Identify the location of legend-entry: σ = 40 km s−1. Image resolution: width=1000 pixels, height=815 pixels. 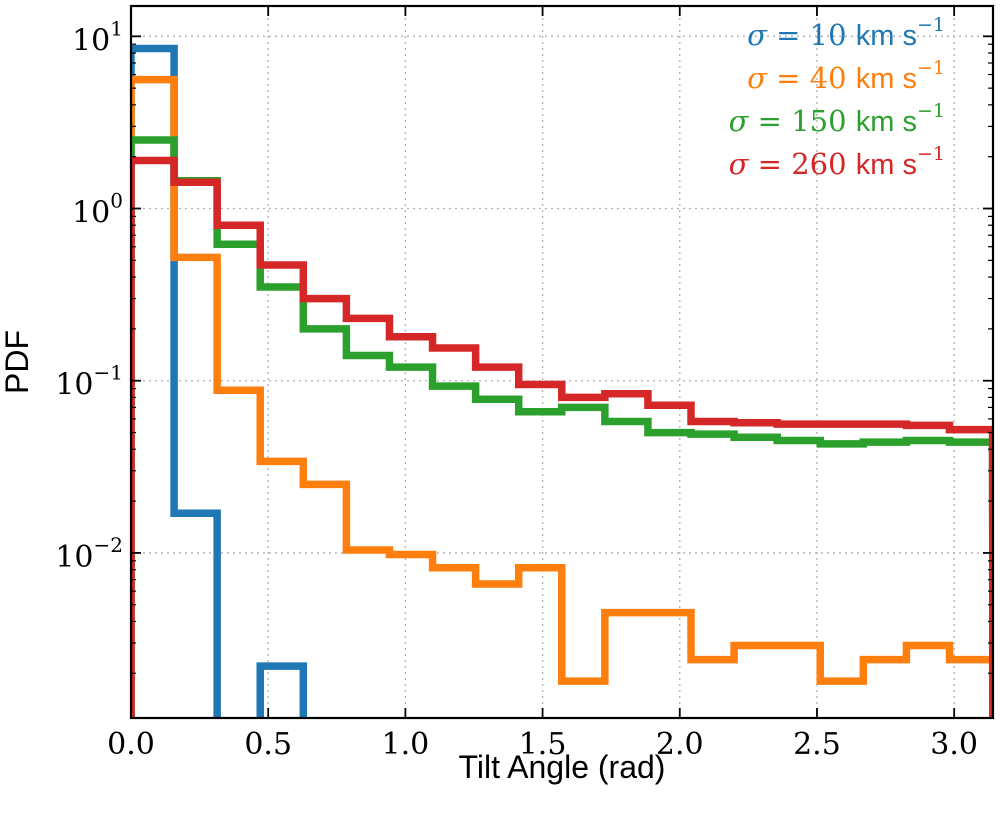
(846, 76).